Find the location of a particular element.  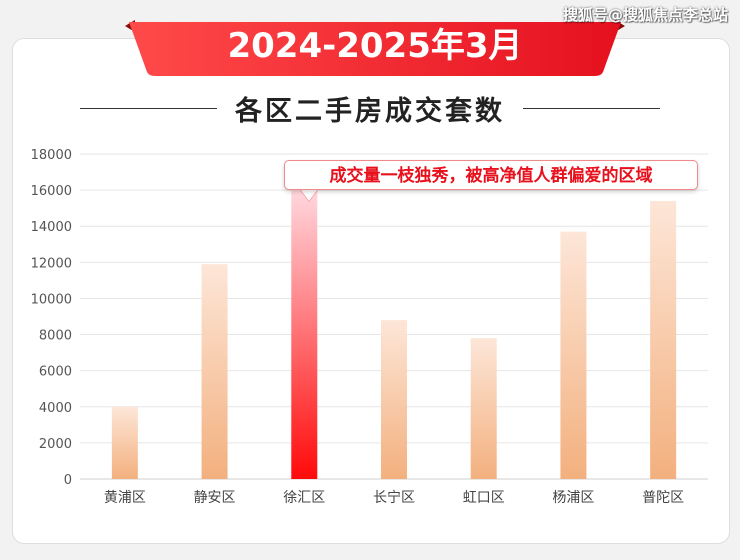

subtitle-row: 各区二手房成交套数 is located at coordinates (370, 108).